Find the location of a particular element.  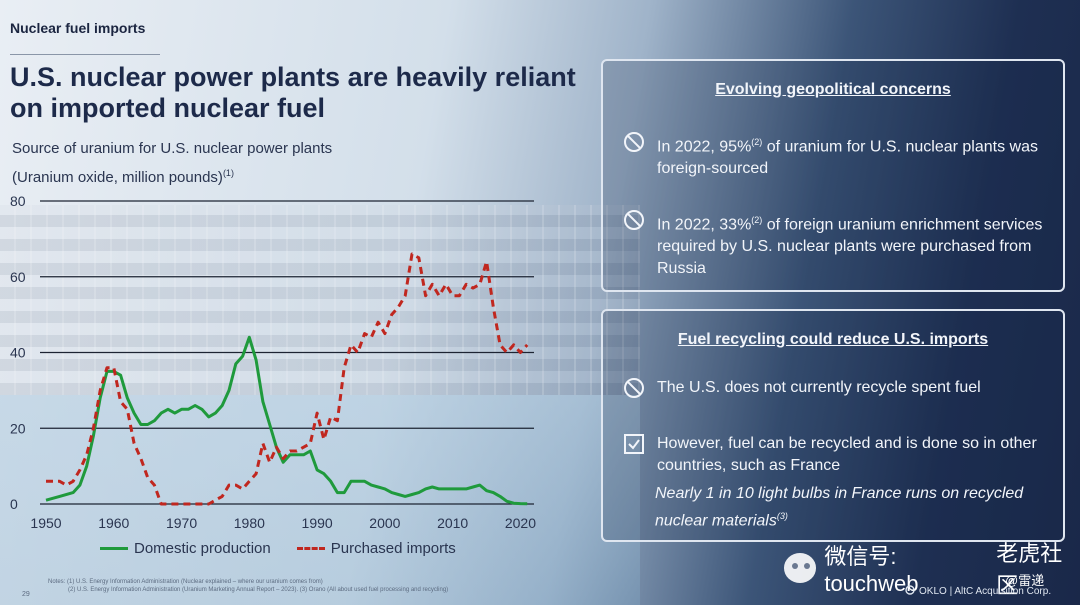

x-tick-label-2010: 2010 is located at coordinates (452, 523).